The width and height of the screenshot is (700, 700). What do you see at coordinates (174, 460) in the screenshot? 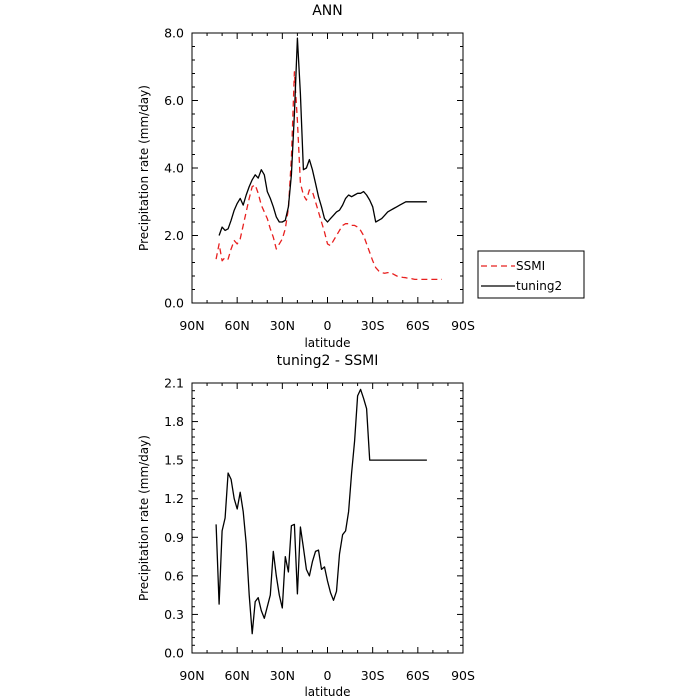
I see `y-tick-label: 1.5` at bounding box center [174, 460].